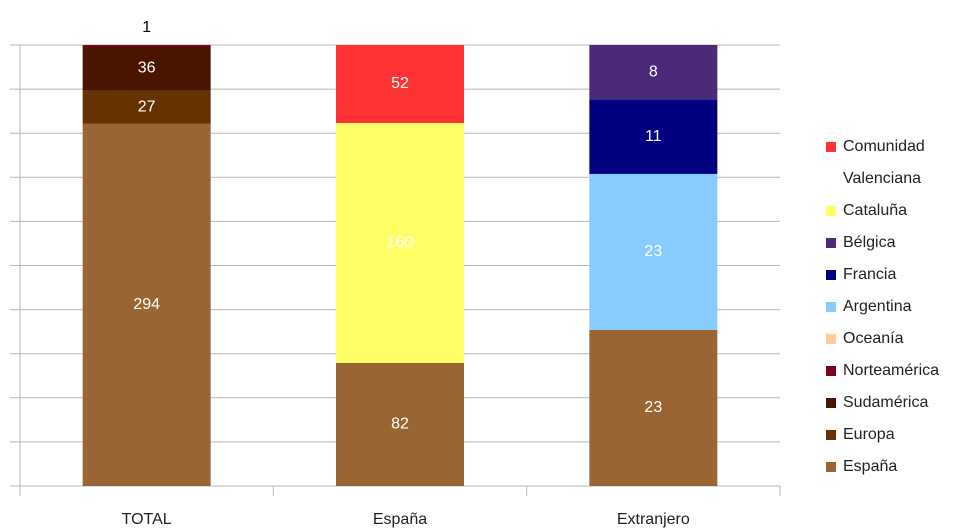 Image resolution: width=954 pixels, height=530 pixels. Describe the element at coordinates (877, 306) in the screenshot. I see `legend-label: Argentina` at that location.